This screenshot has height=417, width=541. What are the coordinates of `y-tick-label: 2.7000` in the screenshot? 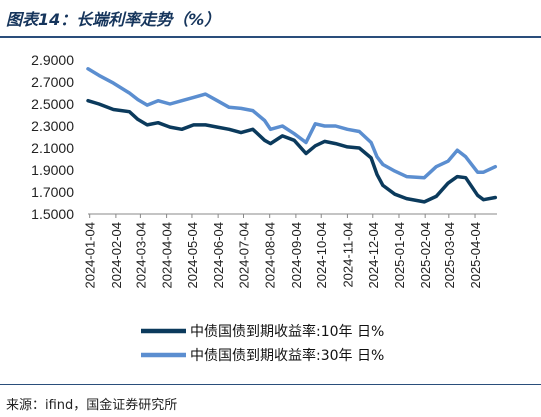 It's located at (52, 82).